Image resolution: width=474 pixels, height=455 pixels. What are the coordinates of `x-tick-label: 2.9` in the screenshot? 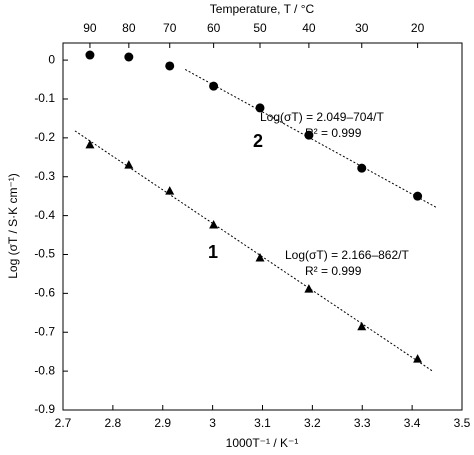 It's located at (162, 423).